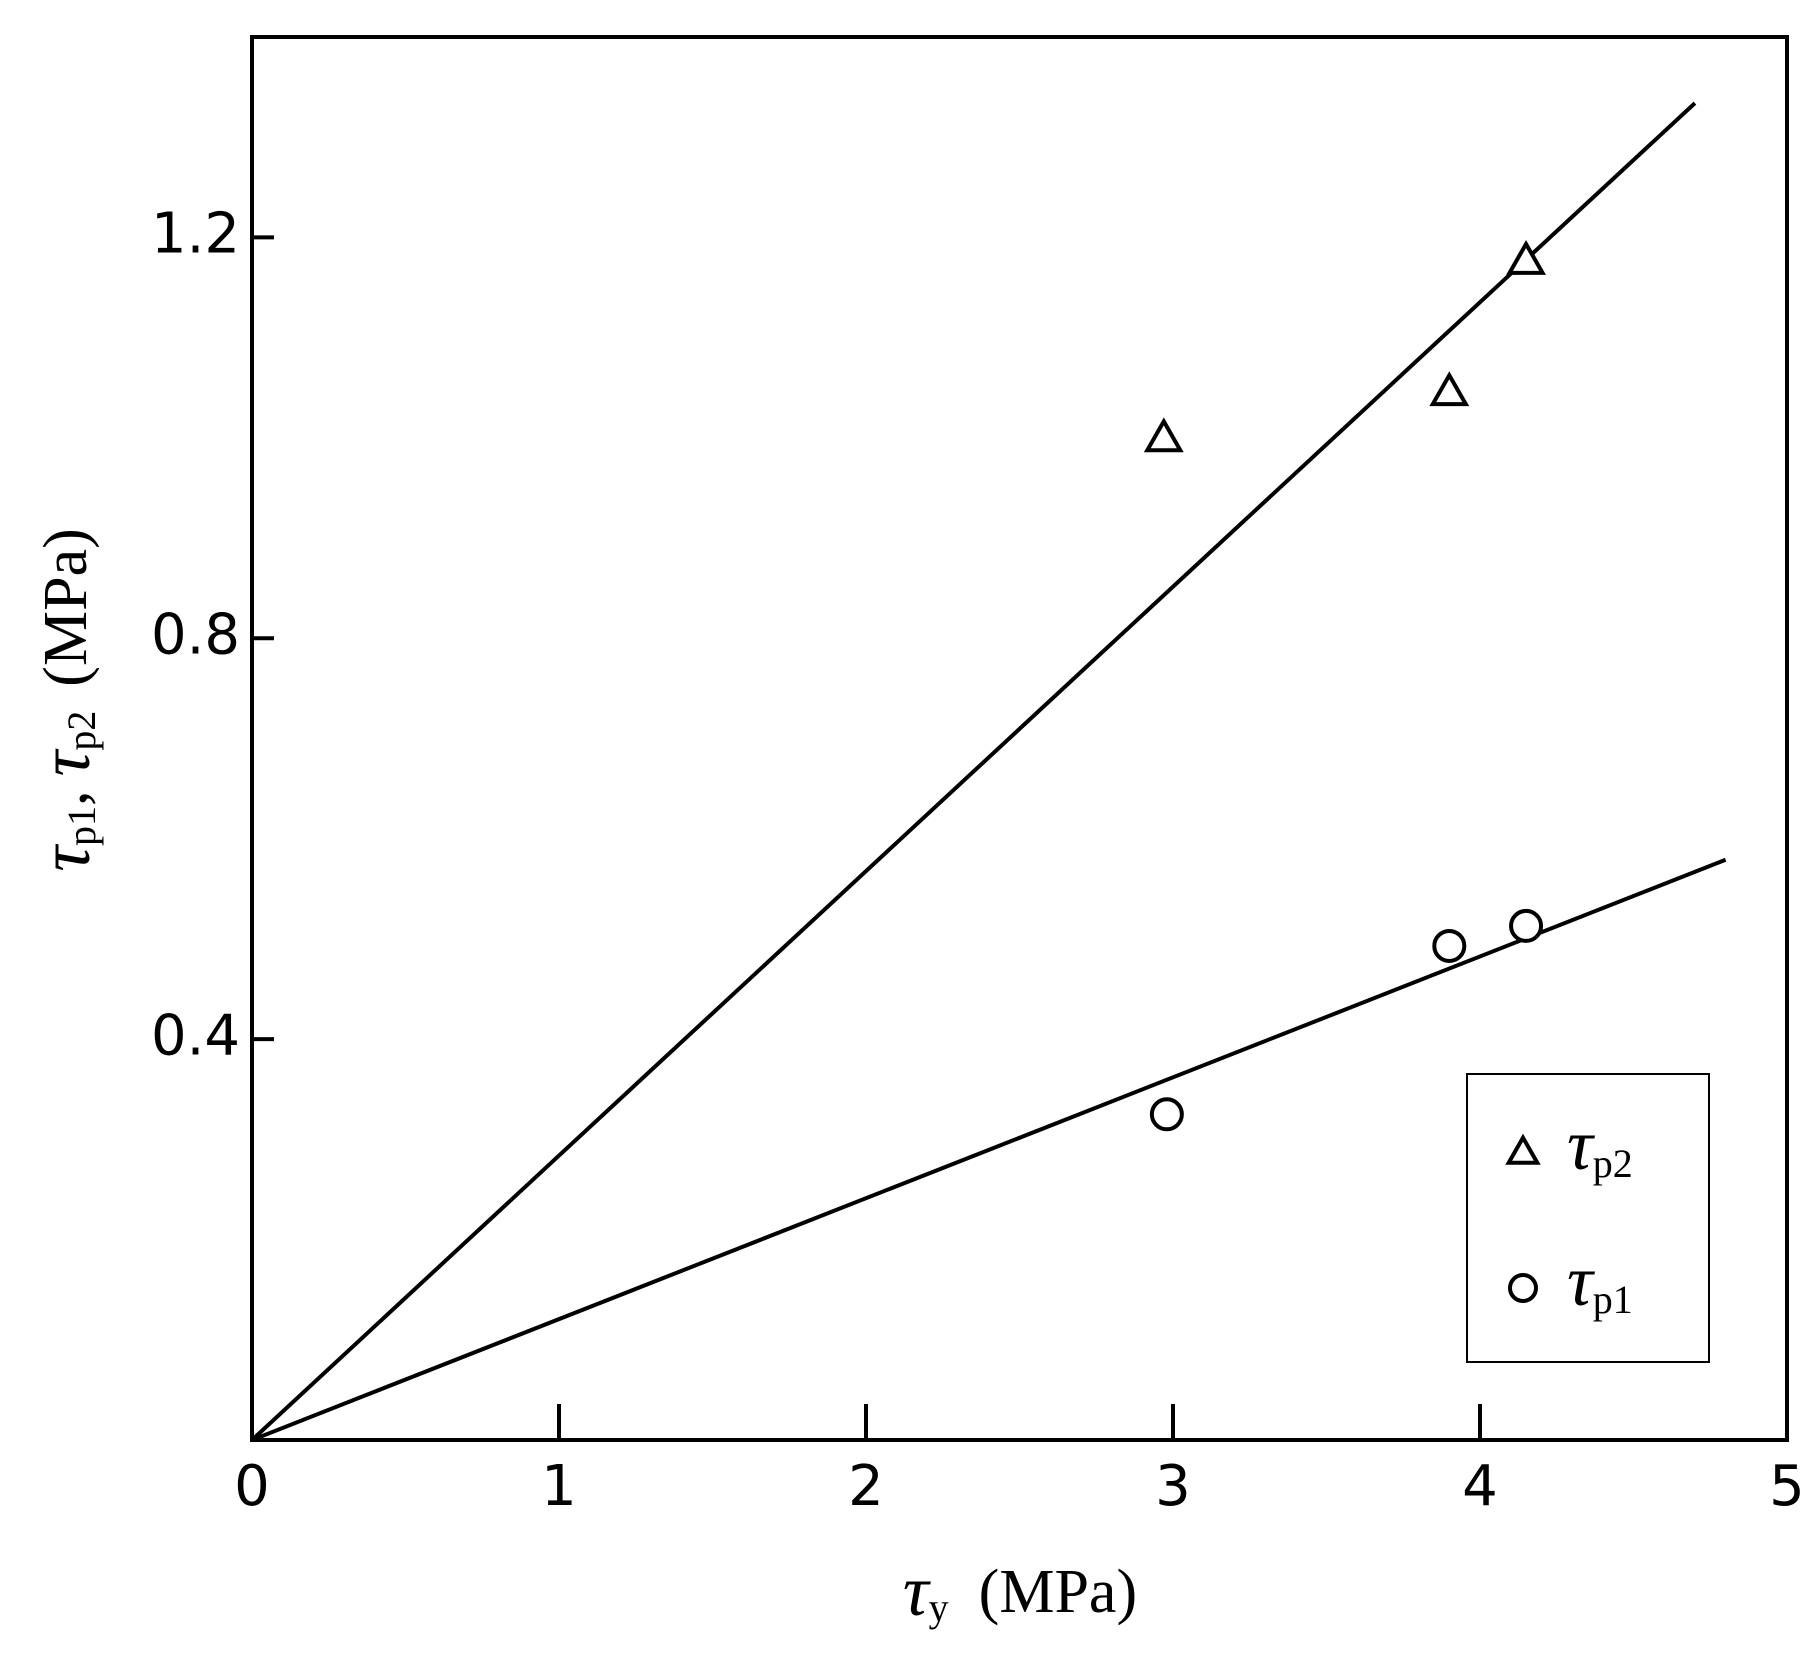 The image size is (1819, 1659). Describe the element at coordinates (81, 731) in the screenshot. I see `y-label-subscript: p2` at that location.